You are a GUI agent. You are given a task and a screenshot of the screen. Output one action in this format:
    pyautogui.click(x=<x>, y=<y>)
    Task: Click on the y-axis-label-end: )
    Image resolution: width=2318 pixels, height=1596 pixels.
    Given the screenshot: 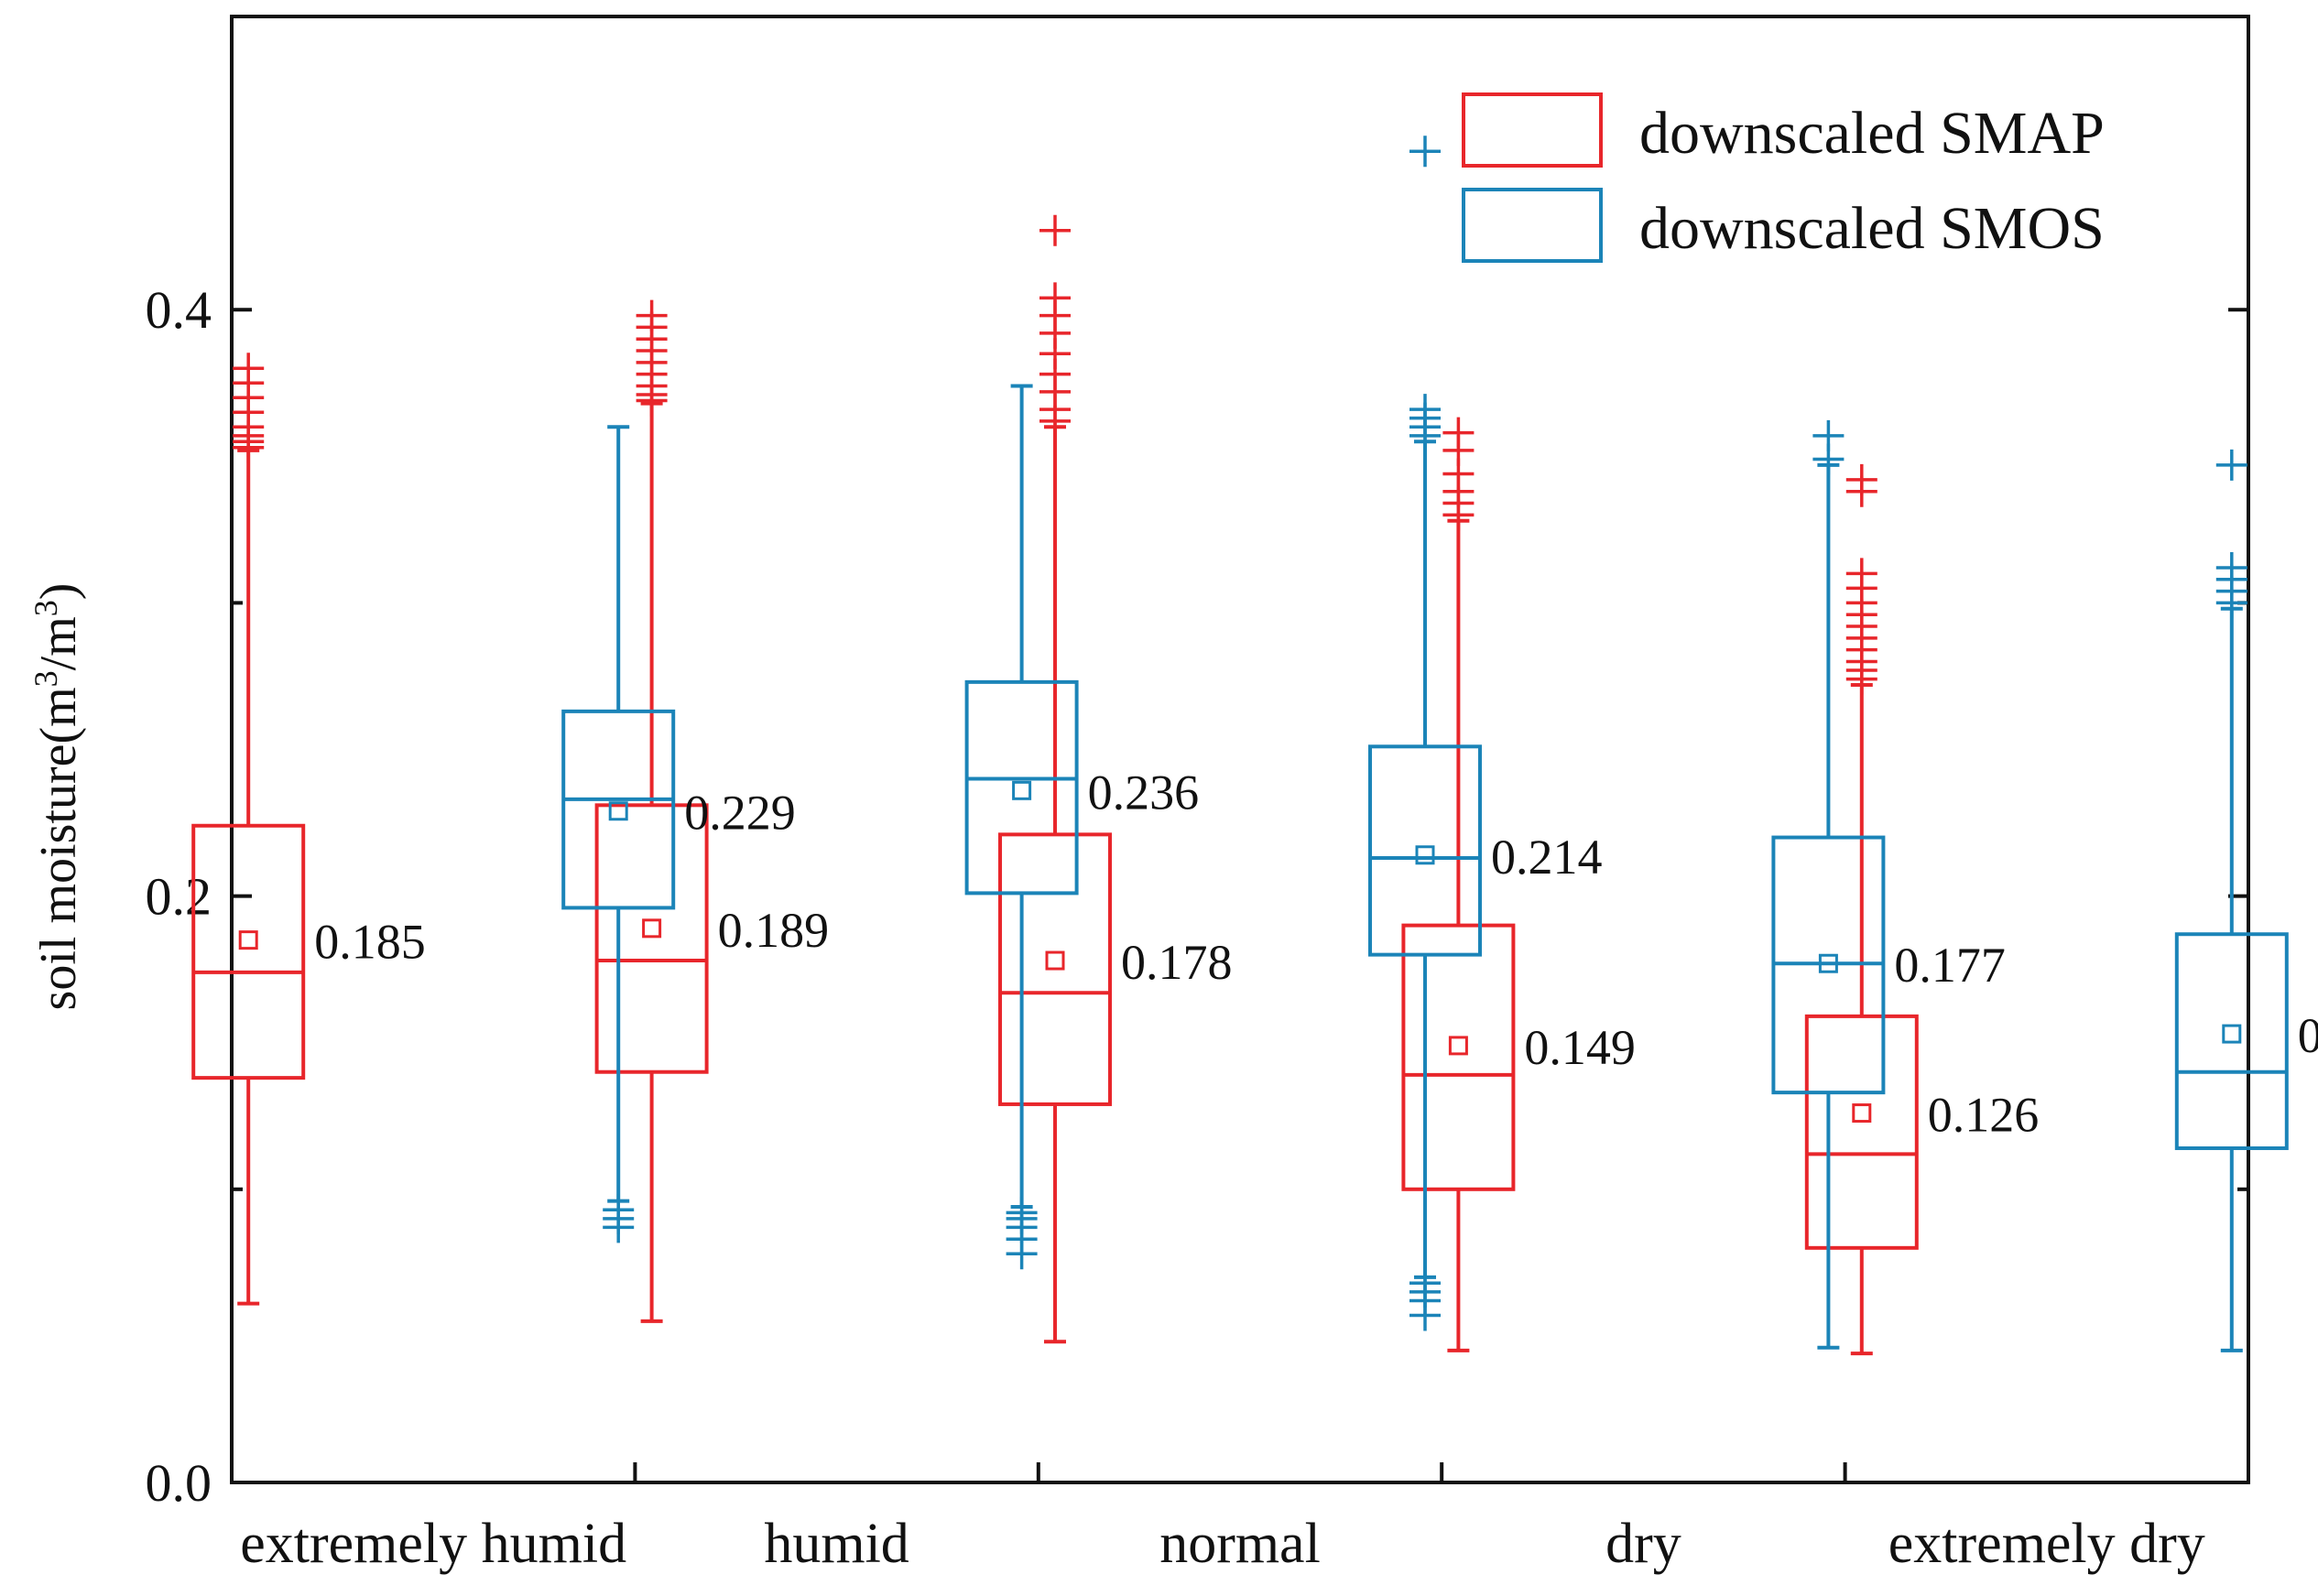 What is the action you would take?
    pyautogui.click(x=58, y=592)
    